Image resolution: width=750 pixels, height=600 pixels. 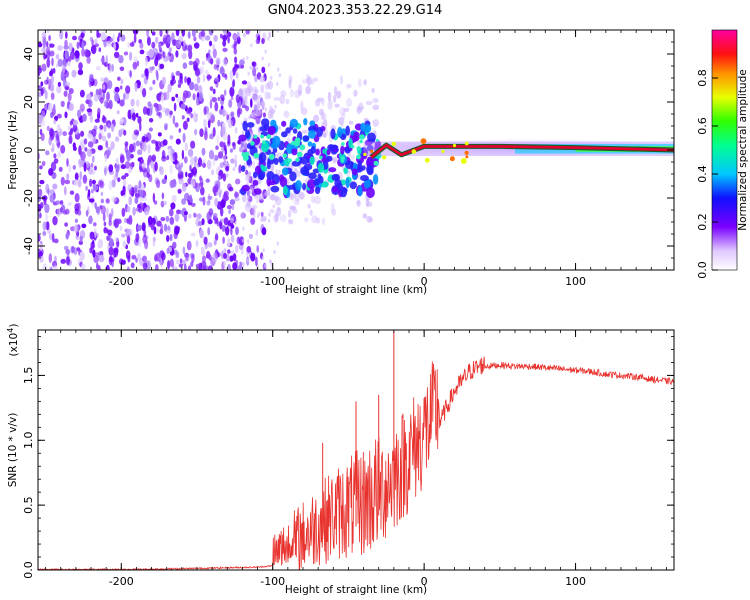 What do you see at coordinates (454, 145) in the screenshot?
I see `ridge-blob` at bounding box center [454, 145].